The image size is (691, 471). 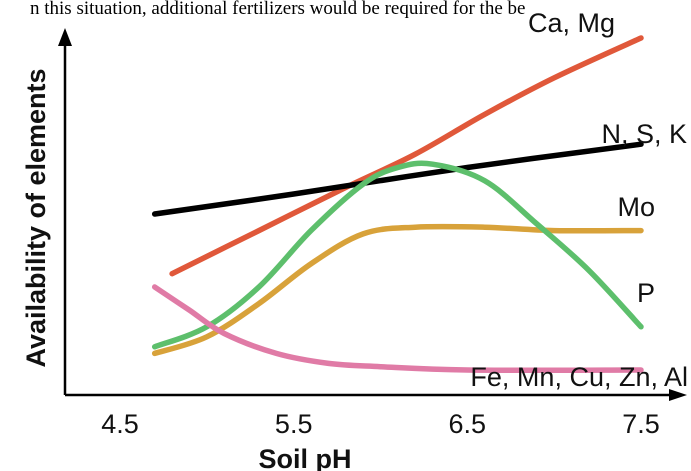 What do you see at coordinates (305, 457) in the screenshot?
I see `x-axis-label: Soil pH` at bounding box center [305, 457].